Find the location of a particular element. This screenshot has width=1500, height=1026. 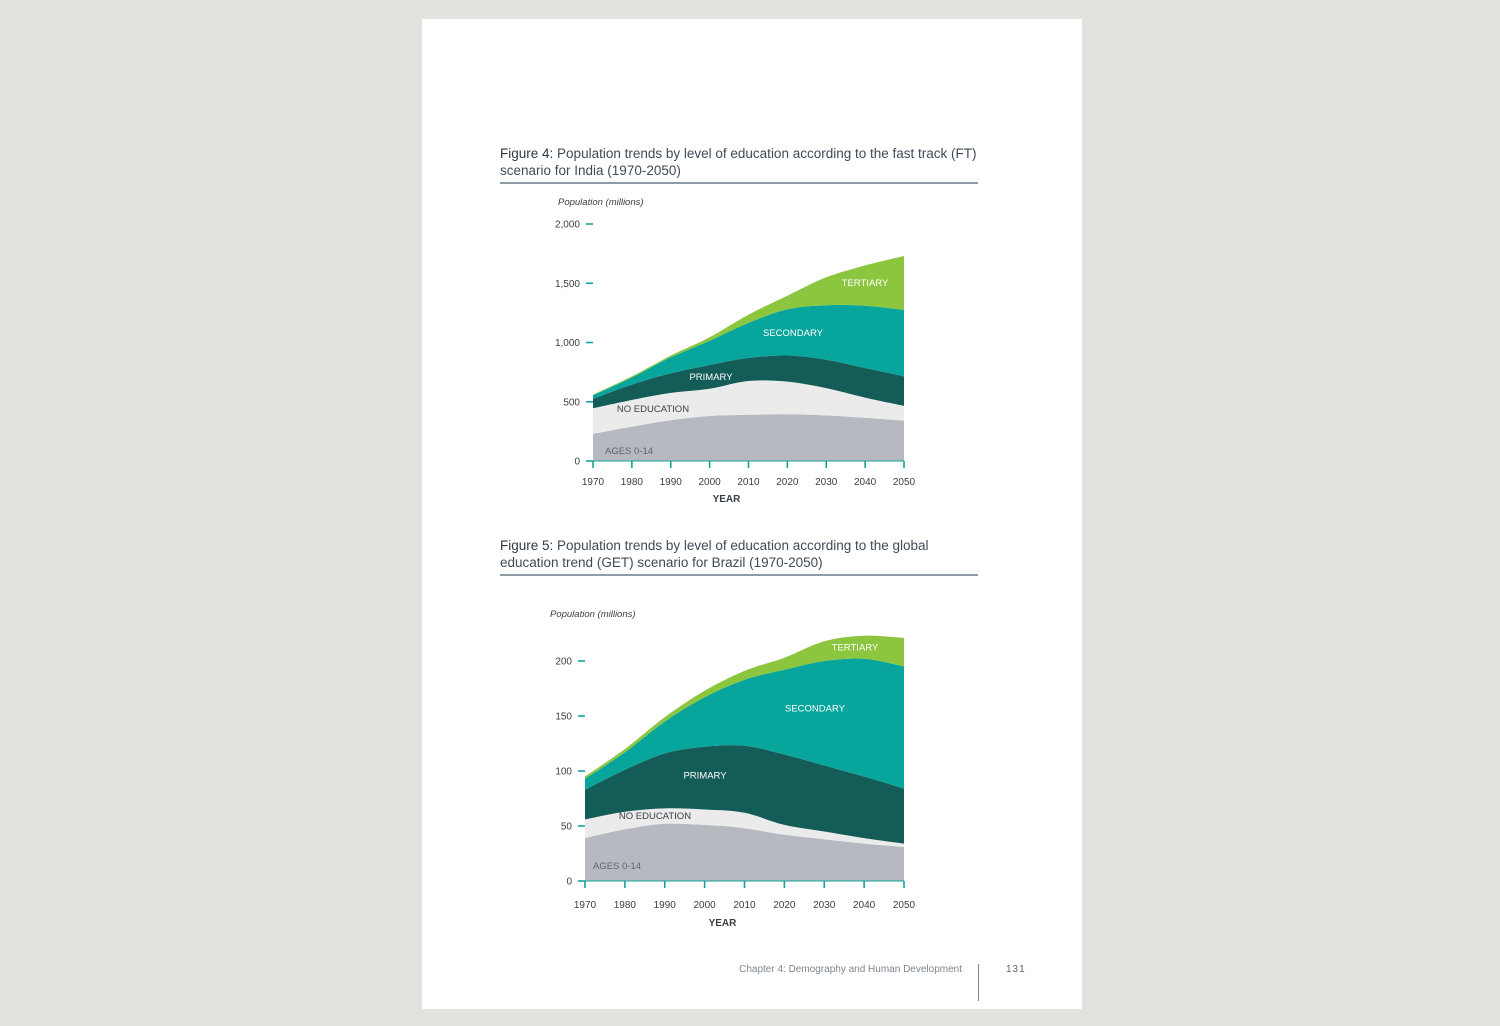

y-tick-label: 500 is located at coordinates (571, 402).